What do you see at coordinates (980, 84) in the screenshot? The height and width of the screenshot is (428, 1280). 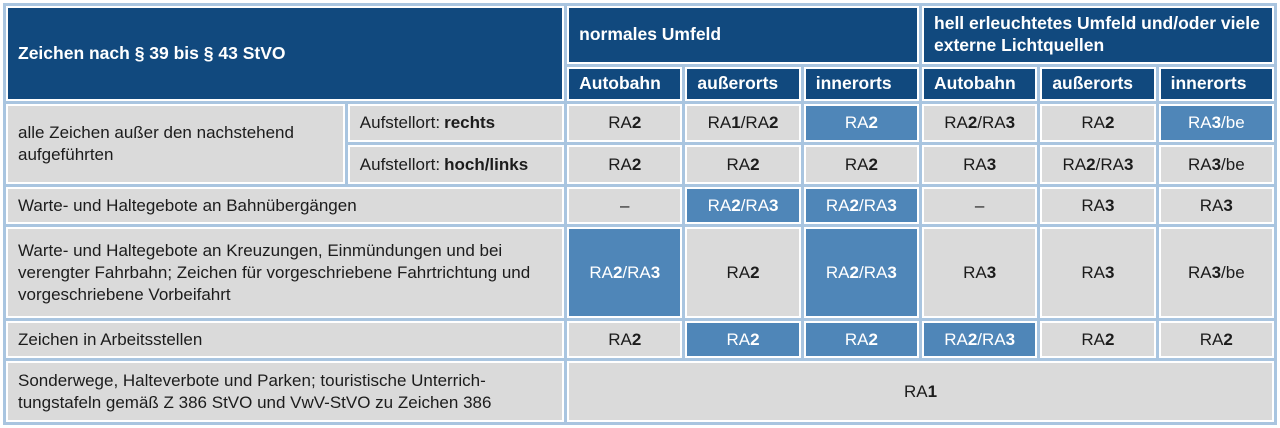 I see `header-autobahn-2: Autobahn` at bounding box center [980, 84].